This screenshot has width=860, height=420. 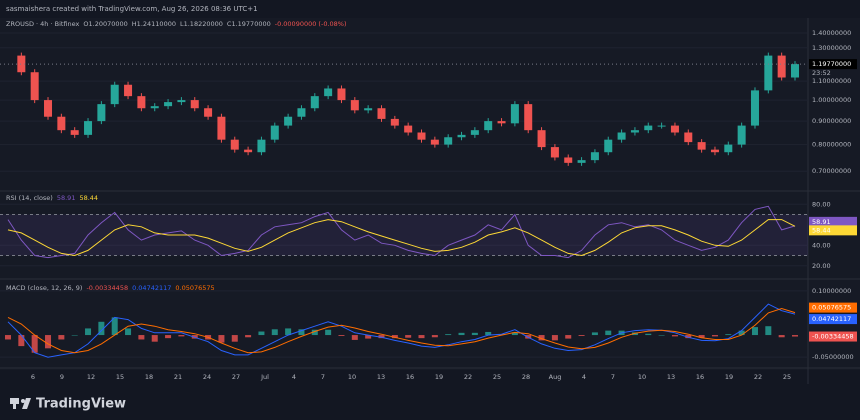 I want to click on brand: TradingView, so click(x=81, y=404).